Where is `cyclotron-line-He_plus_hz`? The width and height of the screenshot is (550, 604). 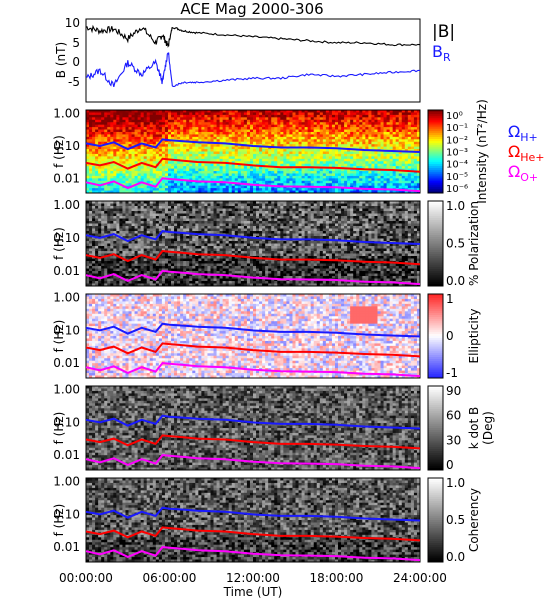 cyclotron-line-He_plus_hz is located at coordinates (253, 165).